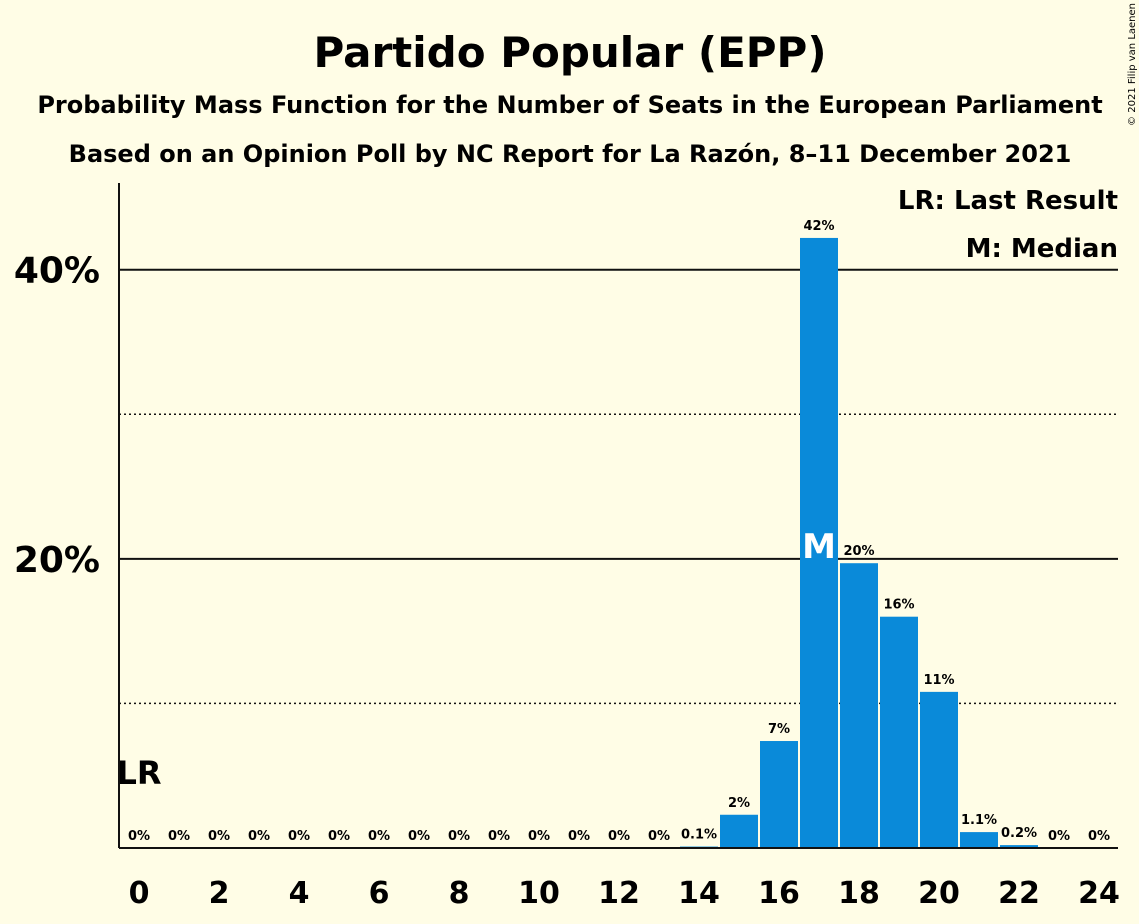 This screenshot has height=924, width=1139. I want to click on chart-title: Partido Popular (EPP), so click(569, 52).